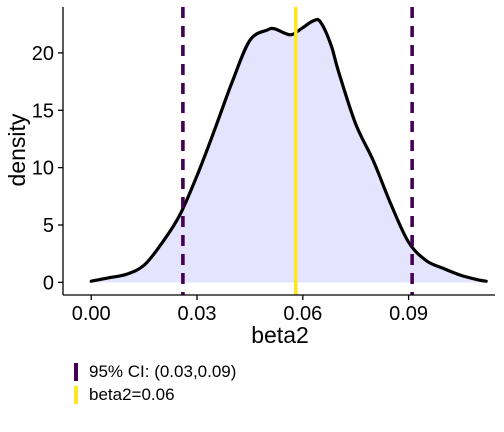 Image resolution: width=504 pixels, height=432 pixels. Describe the element at coordinates (43, 54) in the screenshot. I see `y-tick-label: 20` at that location.